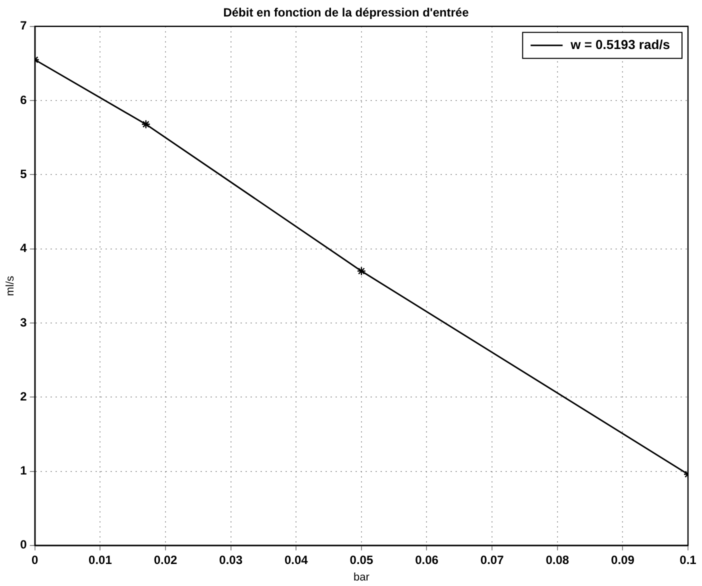 The image size is (702, 586). What do you see at coordinates (166, 559) in the screenshot?
I see `x-tick-label: 0.02` at bounding box center [166, 559].